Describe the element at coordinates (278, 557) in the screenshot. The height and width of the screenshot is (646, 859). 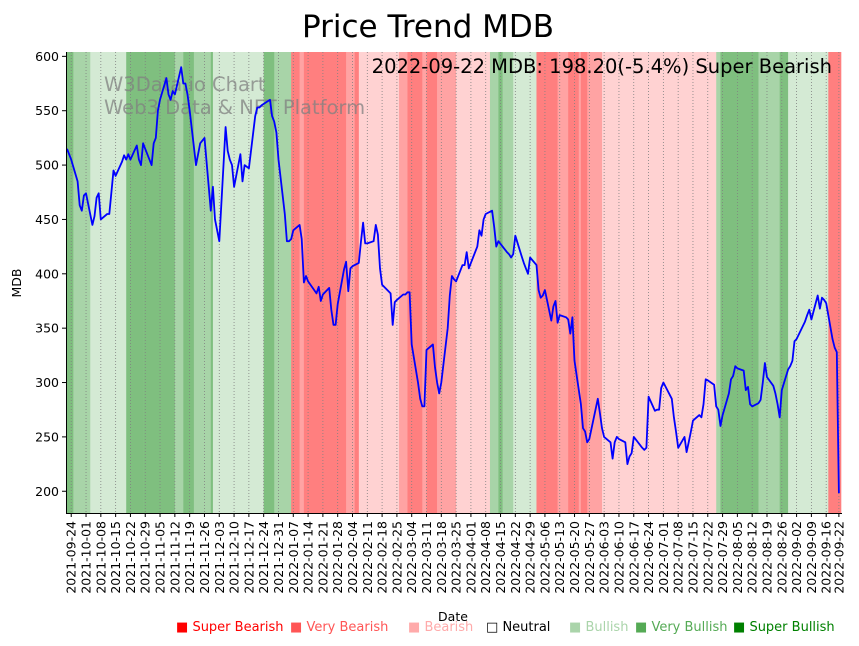
I see `x-tick-label: 2021-12-31` at that location.